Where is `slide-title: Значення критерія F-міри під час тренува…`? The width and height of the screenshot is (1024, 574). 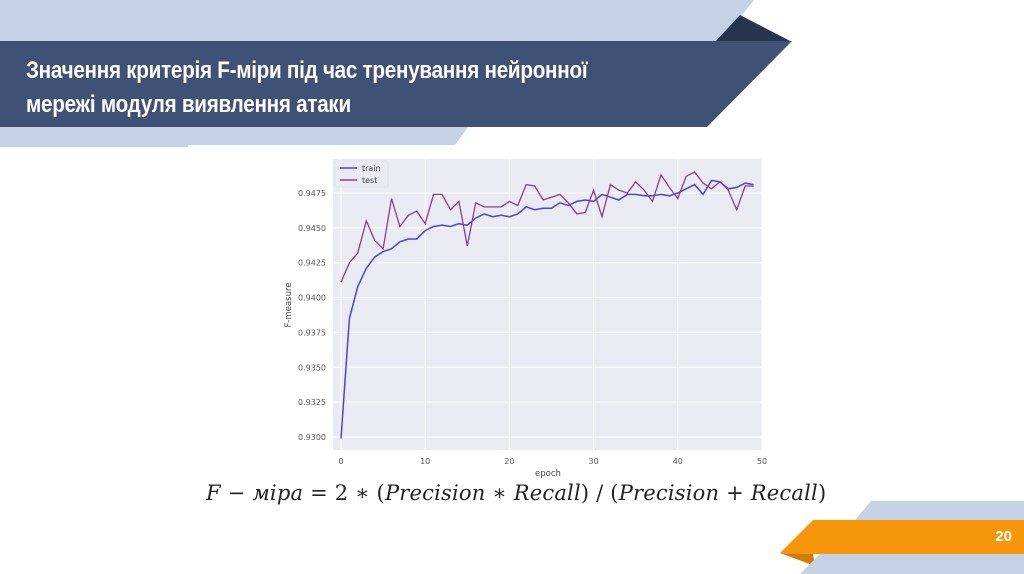
slide-title: Значення критерія F-міри під час тренува… is located at coordinates (327, 88).